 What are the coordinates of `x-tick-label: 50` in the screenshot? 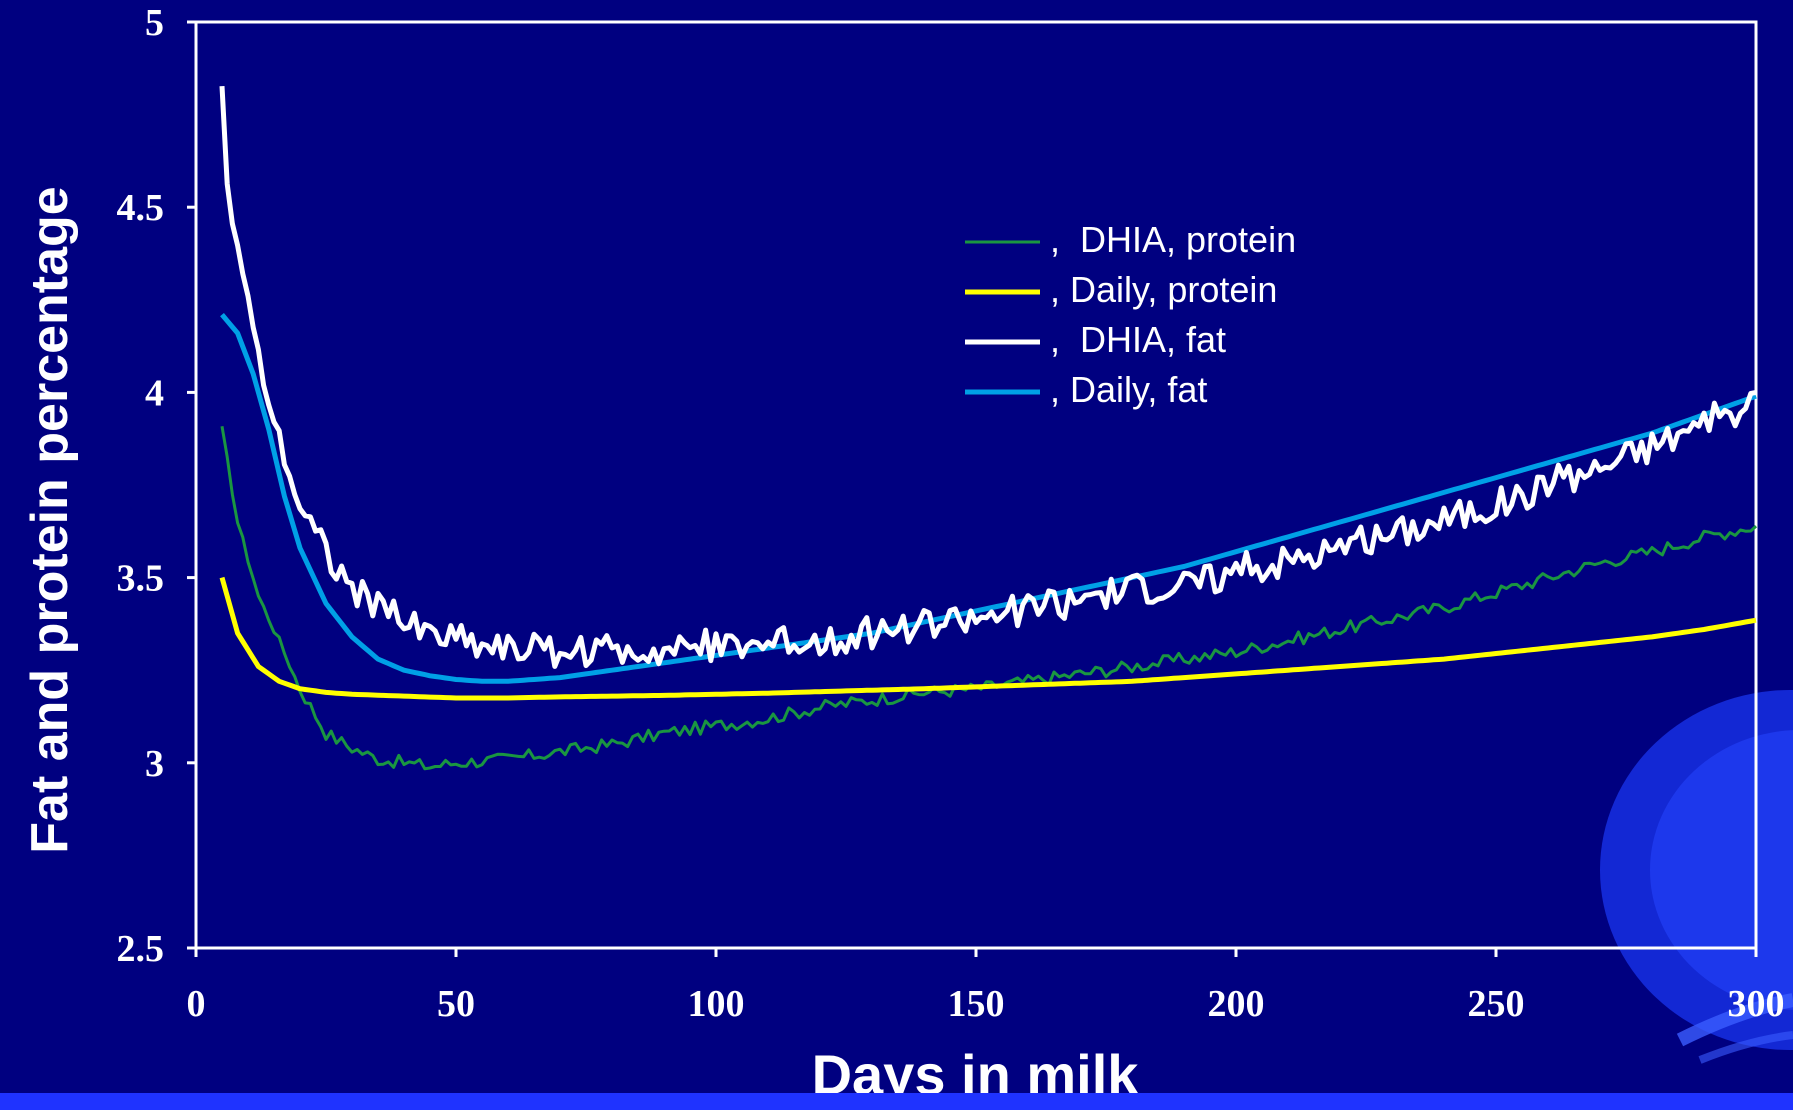 It's located at (456, 1004).